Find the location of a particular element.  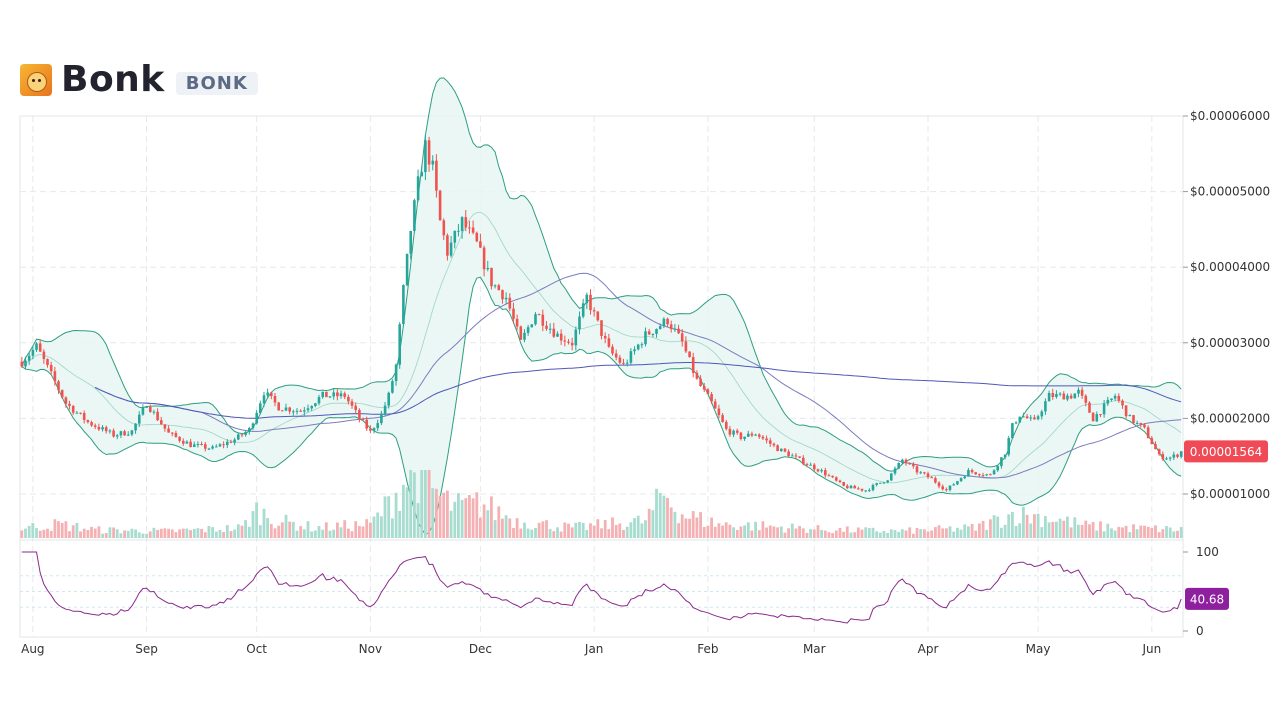

price-axis-label: $0.00006000 is located at coordinates (1230, 116).